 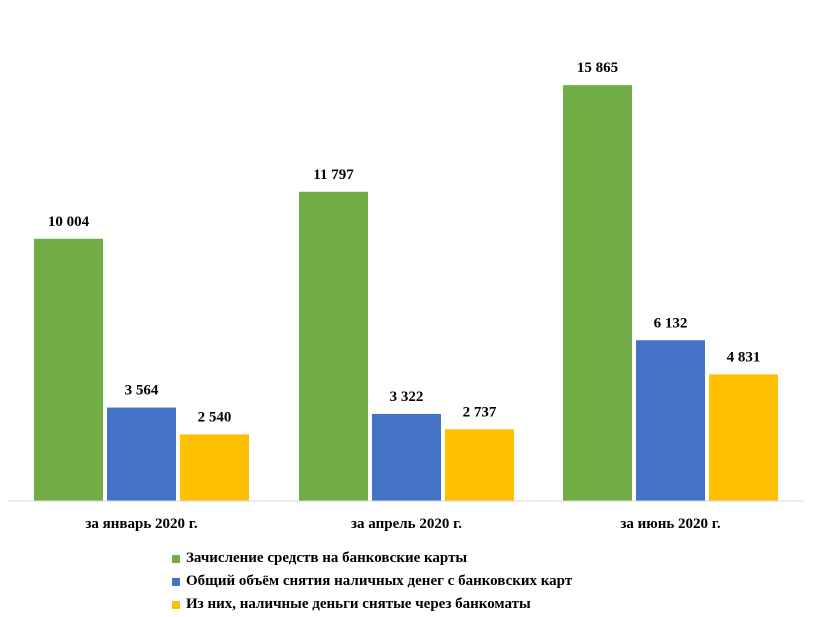 I want to click on data-label: 3 564, so click(x=142, y=391).